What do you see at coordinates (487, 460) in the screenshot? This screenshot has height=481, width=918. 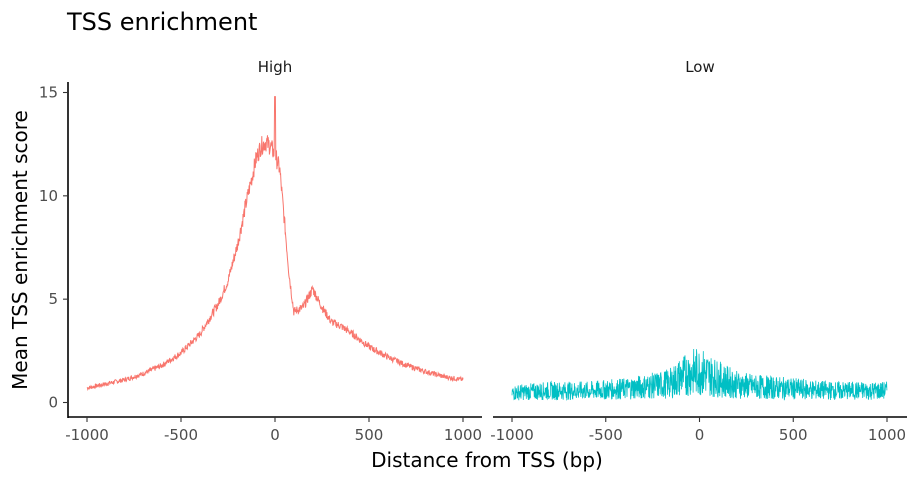 I see `x-axis-title: Distance from TSS (bp)` at bounding box center [487, 460].